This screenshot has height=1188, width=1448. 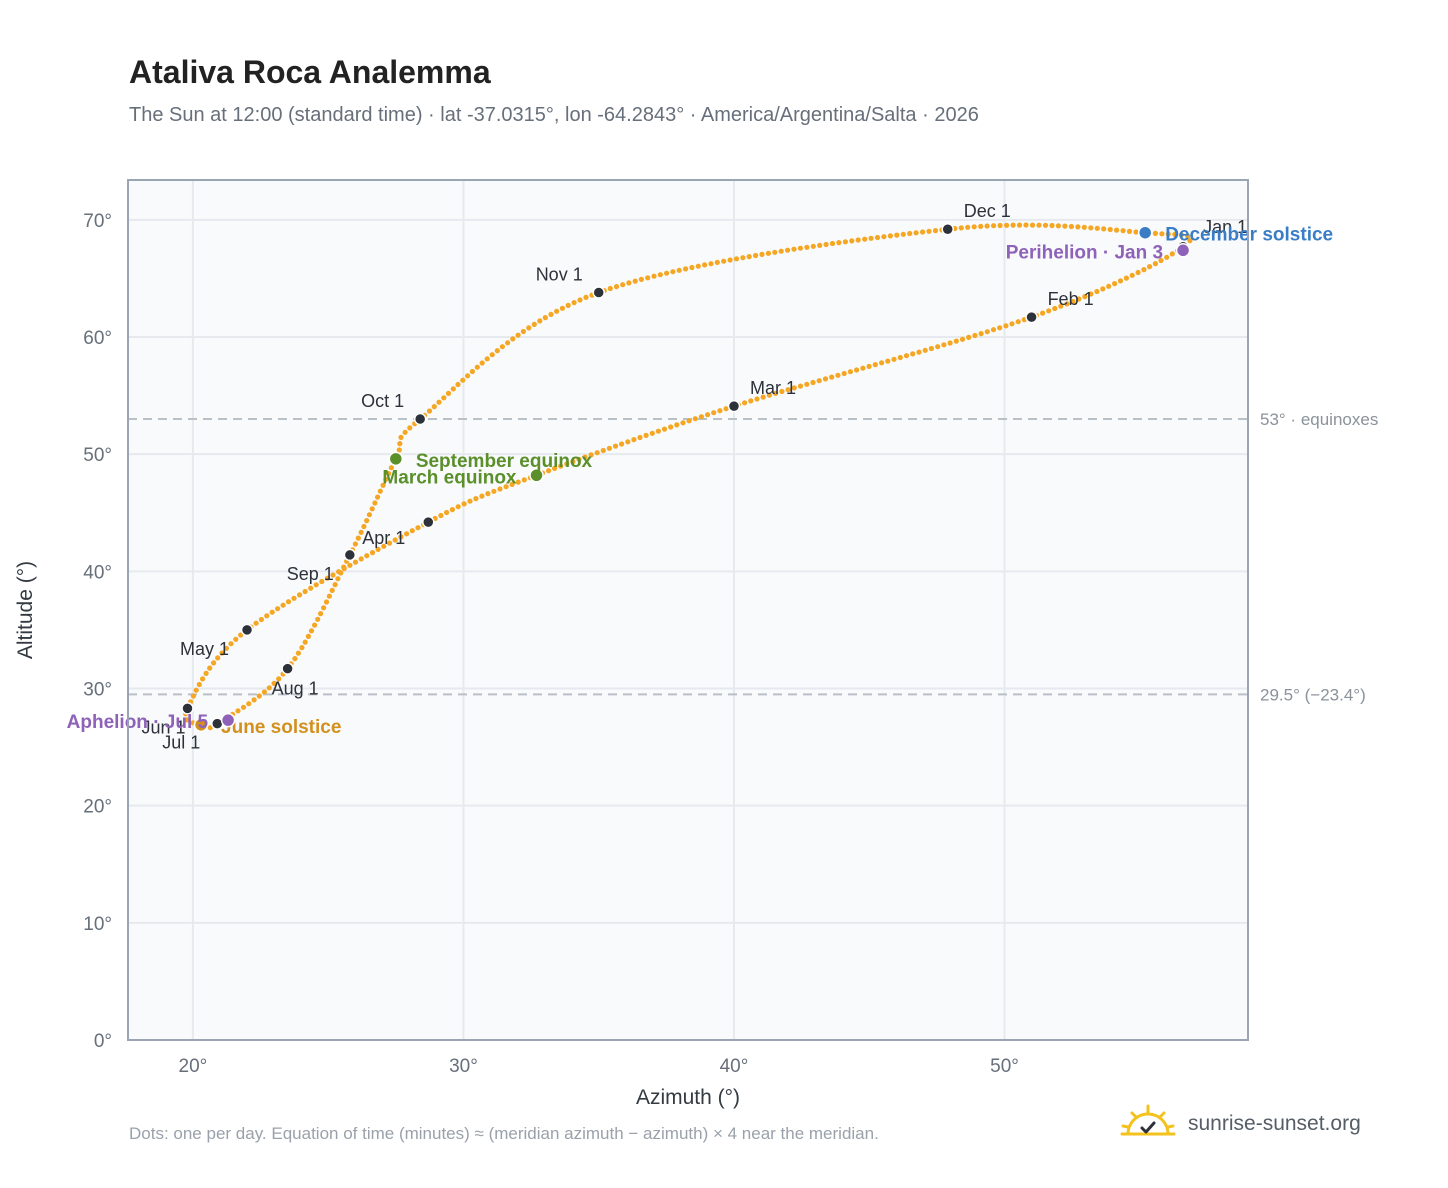 I want to click on y-tick-label: 50°, so click(x=97, y=455).